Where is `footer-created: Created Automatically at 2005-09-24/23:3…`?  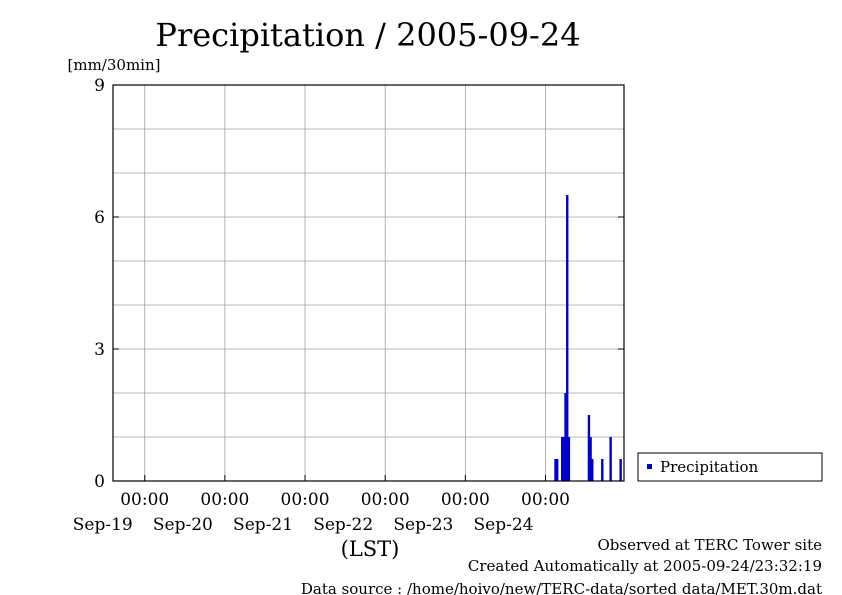
footer-created: Created Automatically at 2005-09-24/23:3… is located at coordinates (645, 566).